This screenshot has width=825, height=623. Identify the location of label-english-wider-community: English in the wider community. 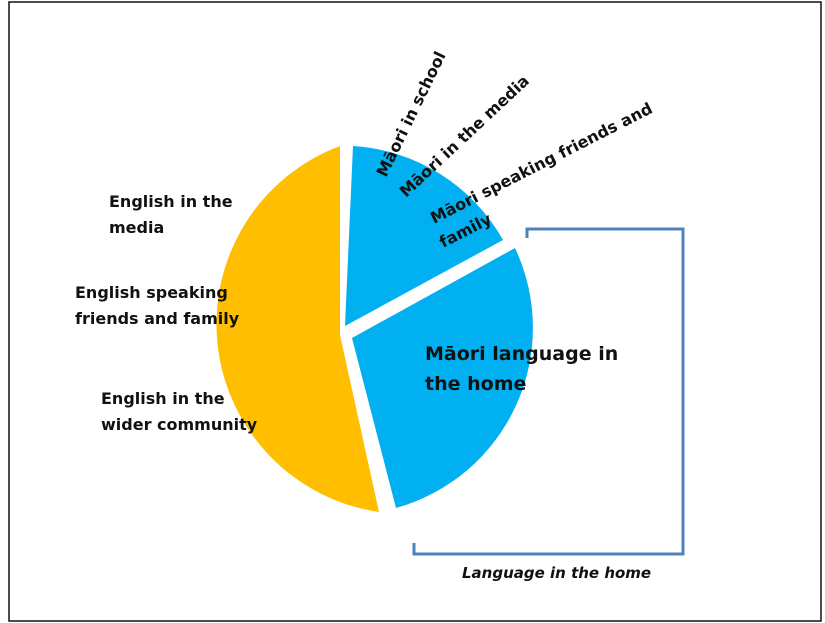
(179, 411).